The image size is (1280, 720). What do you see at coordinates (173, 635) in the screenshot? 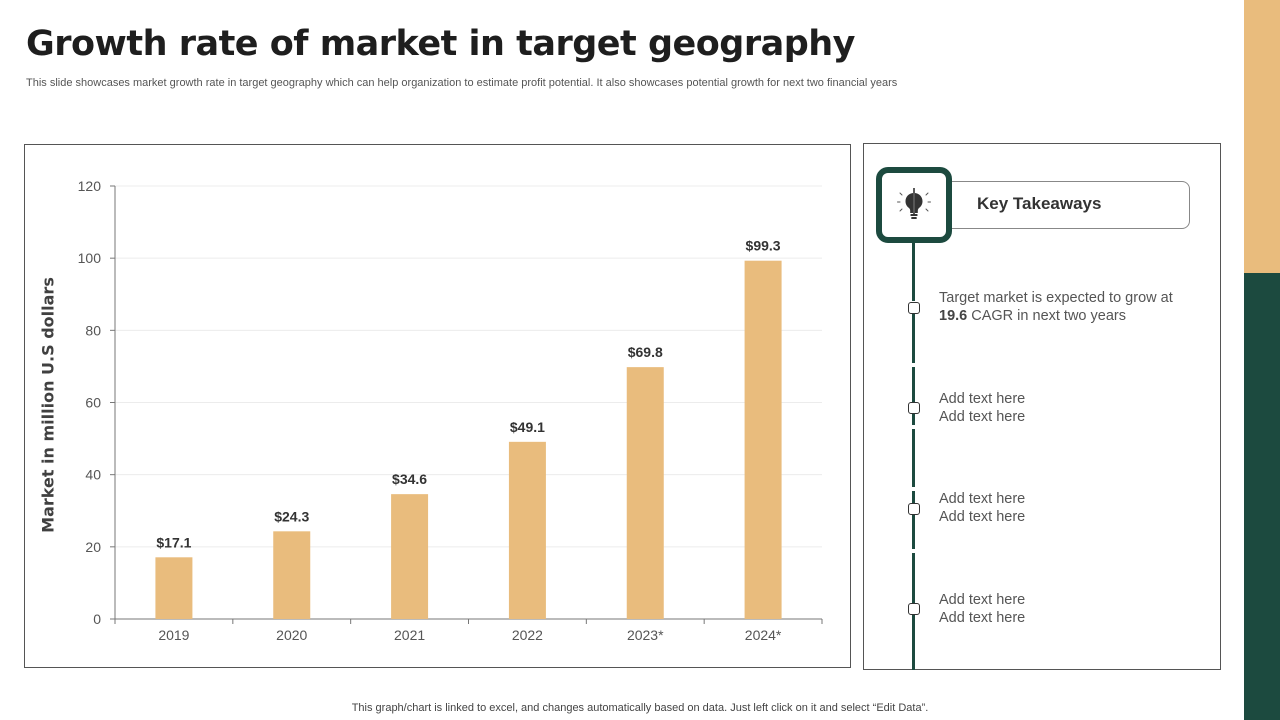
I see `x-tick-label: 2019` at bounding box center [173, 635].